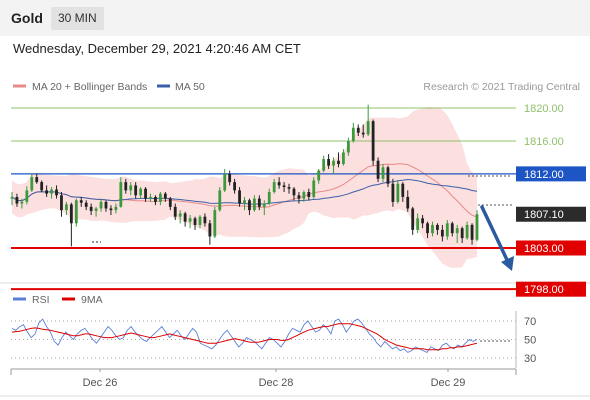  What do you see at coordinates (77, 18) in the screenshot?
I see `timeframe-button: 30 MIN` at bounding box center [77, 18].